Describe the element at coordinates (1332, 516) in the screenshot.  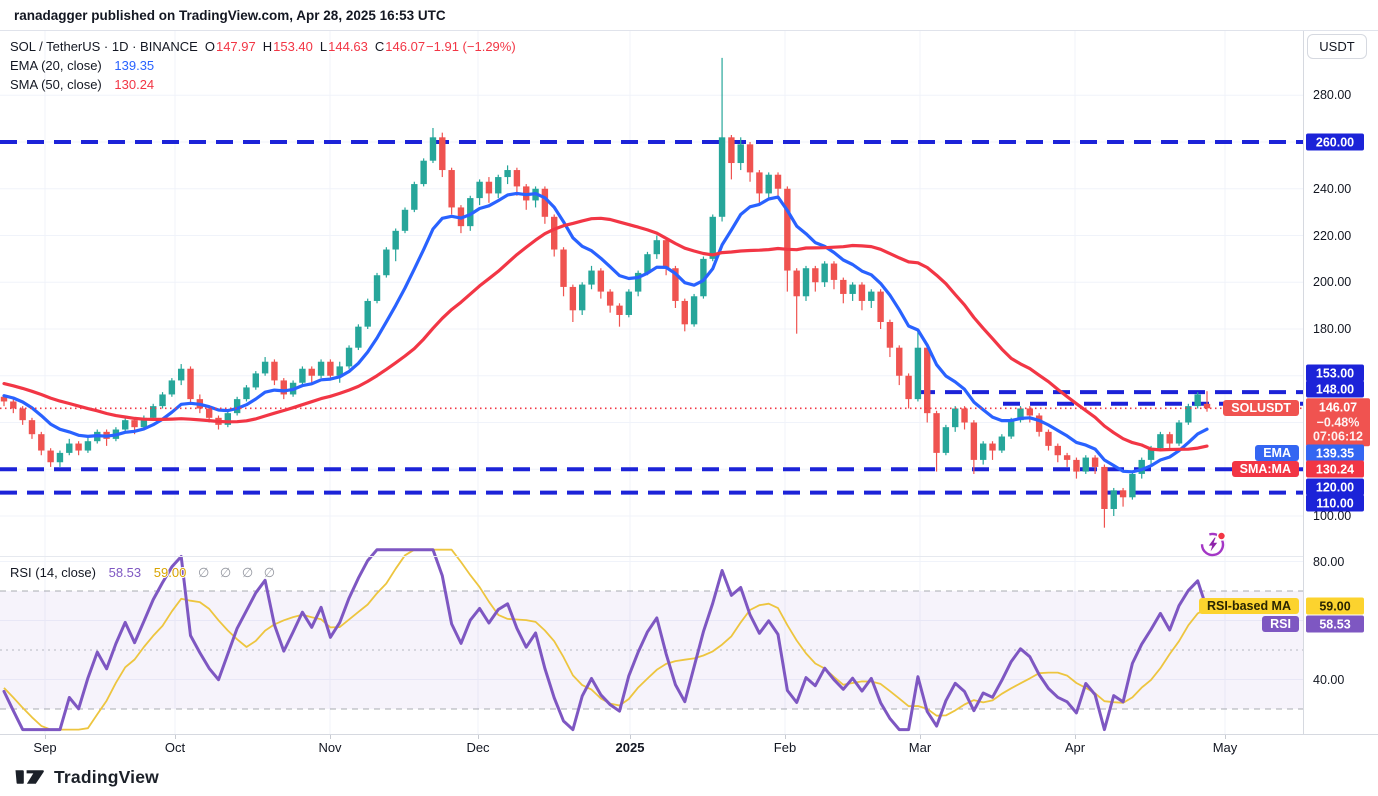
I see `price-tick: 100.00` at that location.